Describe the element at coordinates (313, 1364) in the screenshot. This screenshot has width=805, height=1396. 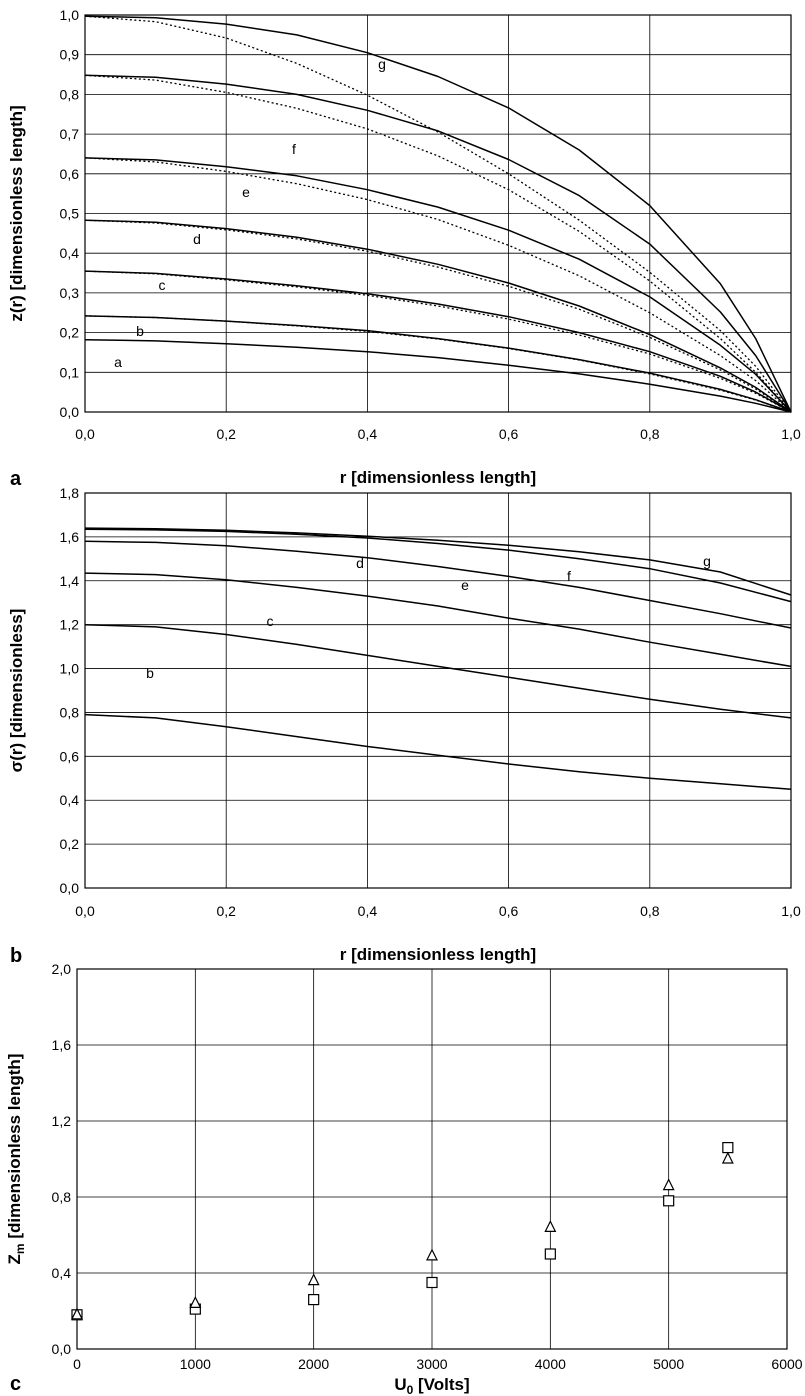
I see `panel-c-x-tick-label: 2000` at that location.